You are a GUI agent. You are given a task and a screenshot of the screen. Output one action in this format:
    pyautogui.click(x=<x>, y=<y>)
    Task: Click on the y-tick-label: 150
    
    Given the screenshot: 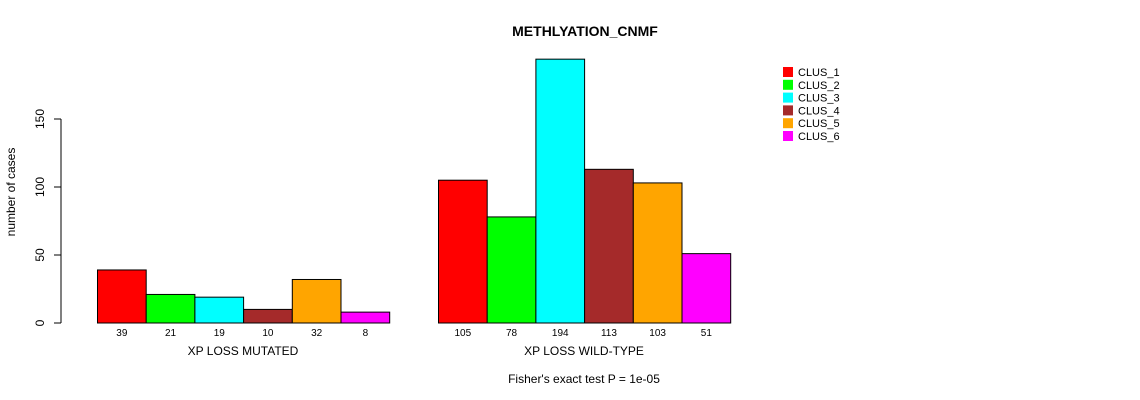 What is the action you would take?
    pyautogui.click(x=40, y=119)
    